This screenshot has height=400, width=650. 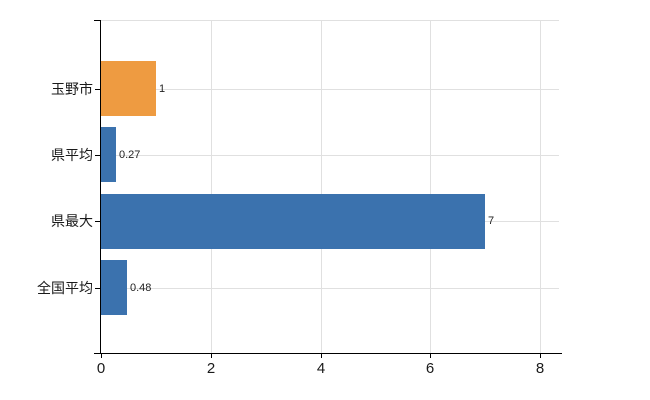 I want to click on x-axis-tick-label: 8, so click(x=540, y=368).